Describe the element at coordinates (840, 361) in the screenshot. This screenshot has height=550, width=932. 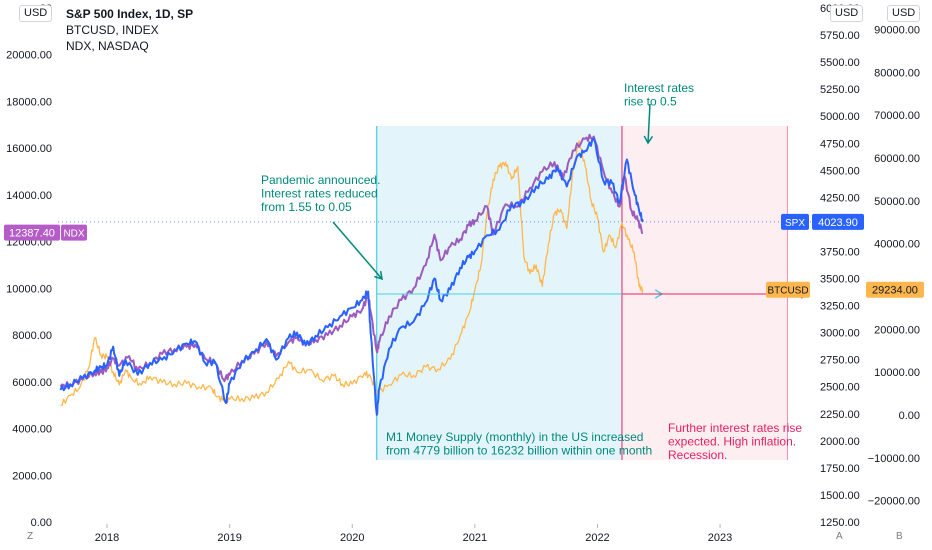
I see `spx-axis-tick-6: 2750.00` at that location.